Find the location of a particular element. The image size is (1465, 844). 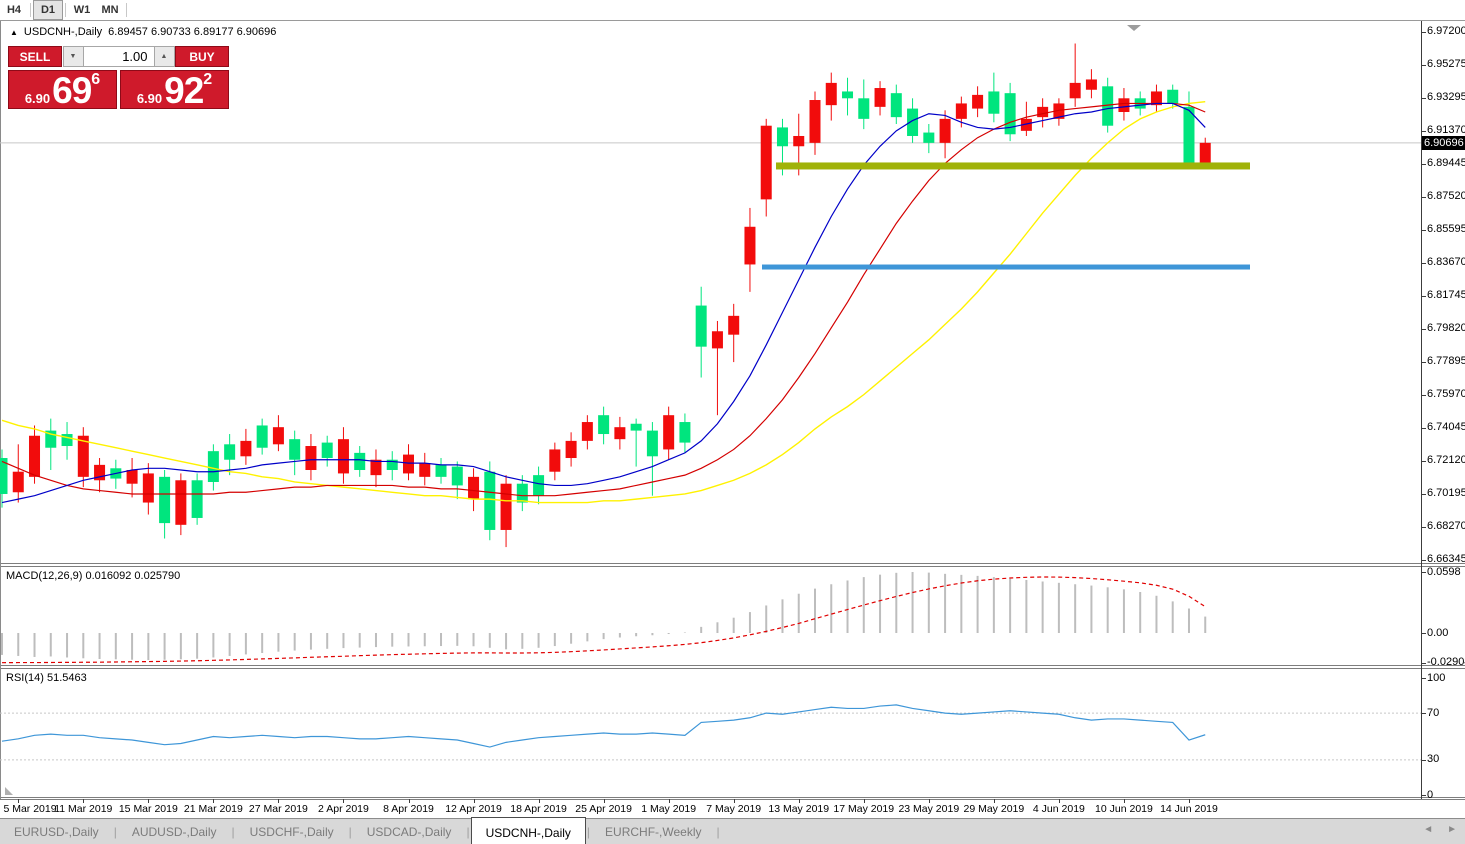

buy-quote-button: 6.90 92 2 is located at coordinates (174, 89).